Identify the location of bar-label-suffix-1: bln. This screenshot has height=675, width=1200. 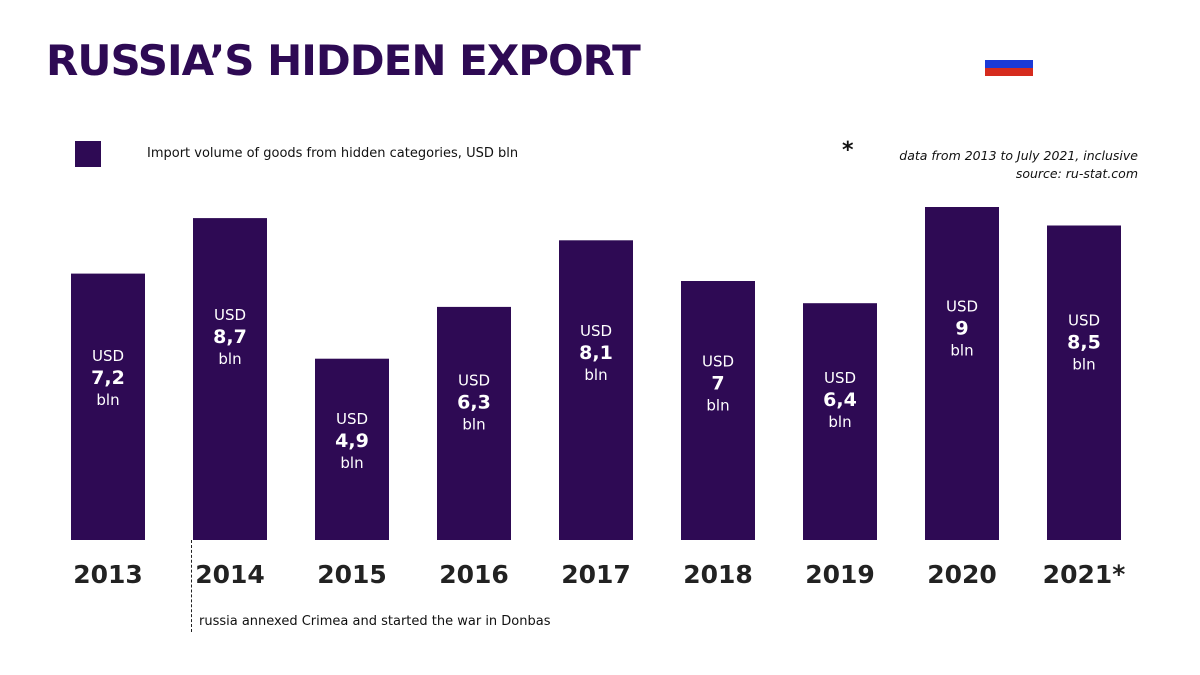
(229, 359).